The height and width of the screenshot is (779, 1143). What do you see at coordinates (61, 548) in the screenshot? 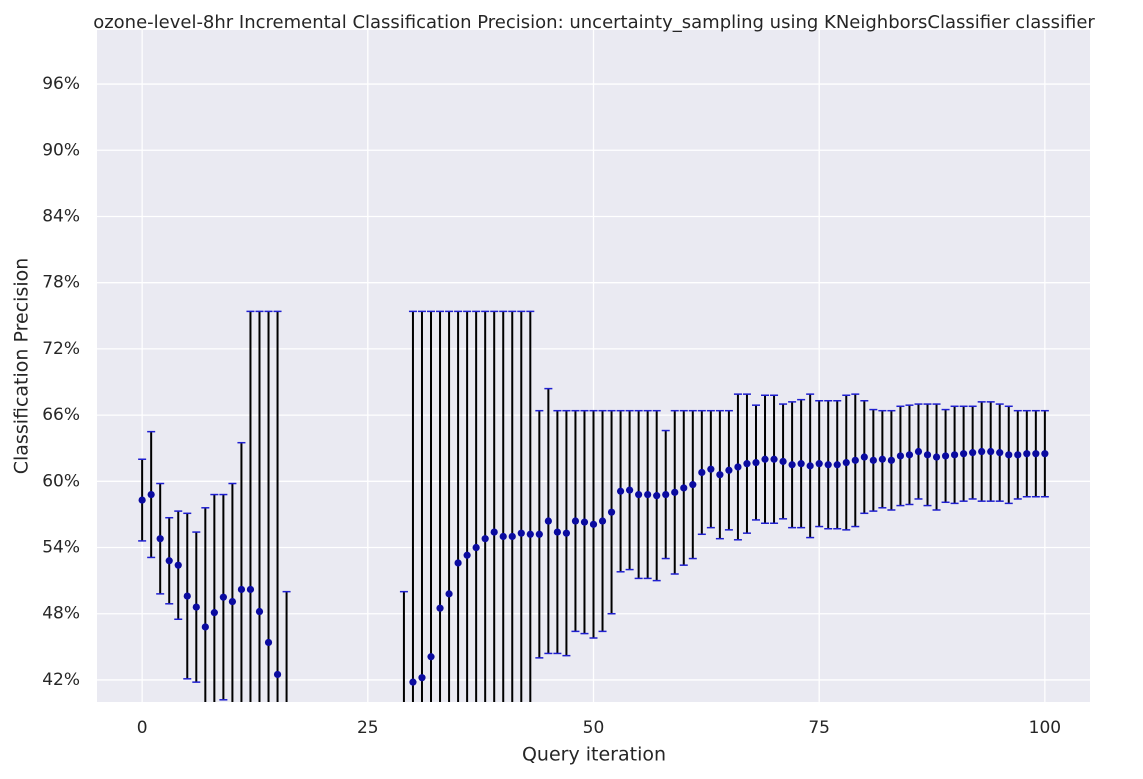
I see `y-tick-label: 54%` at bounding box center [61, 548].